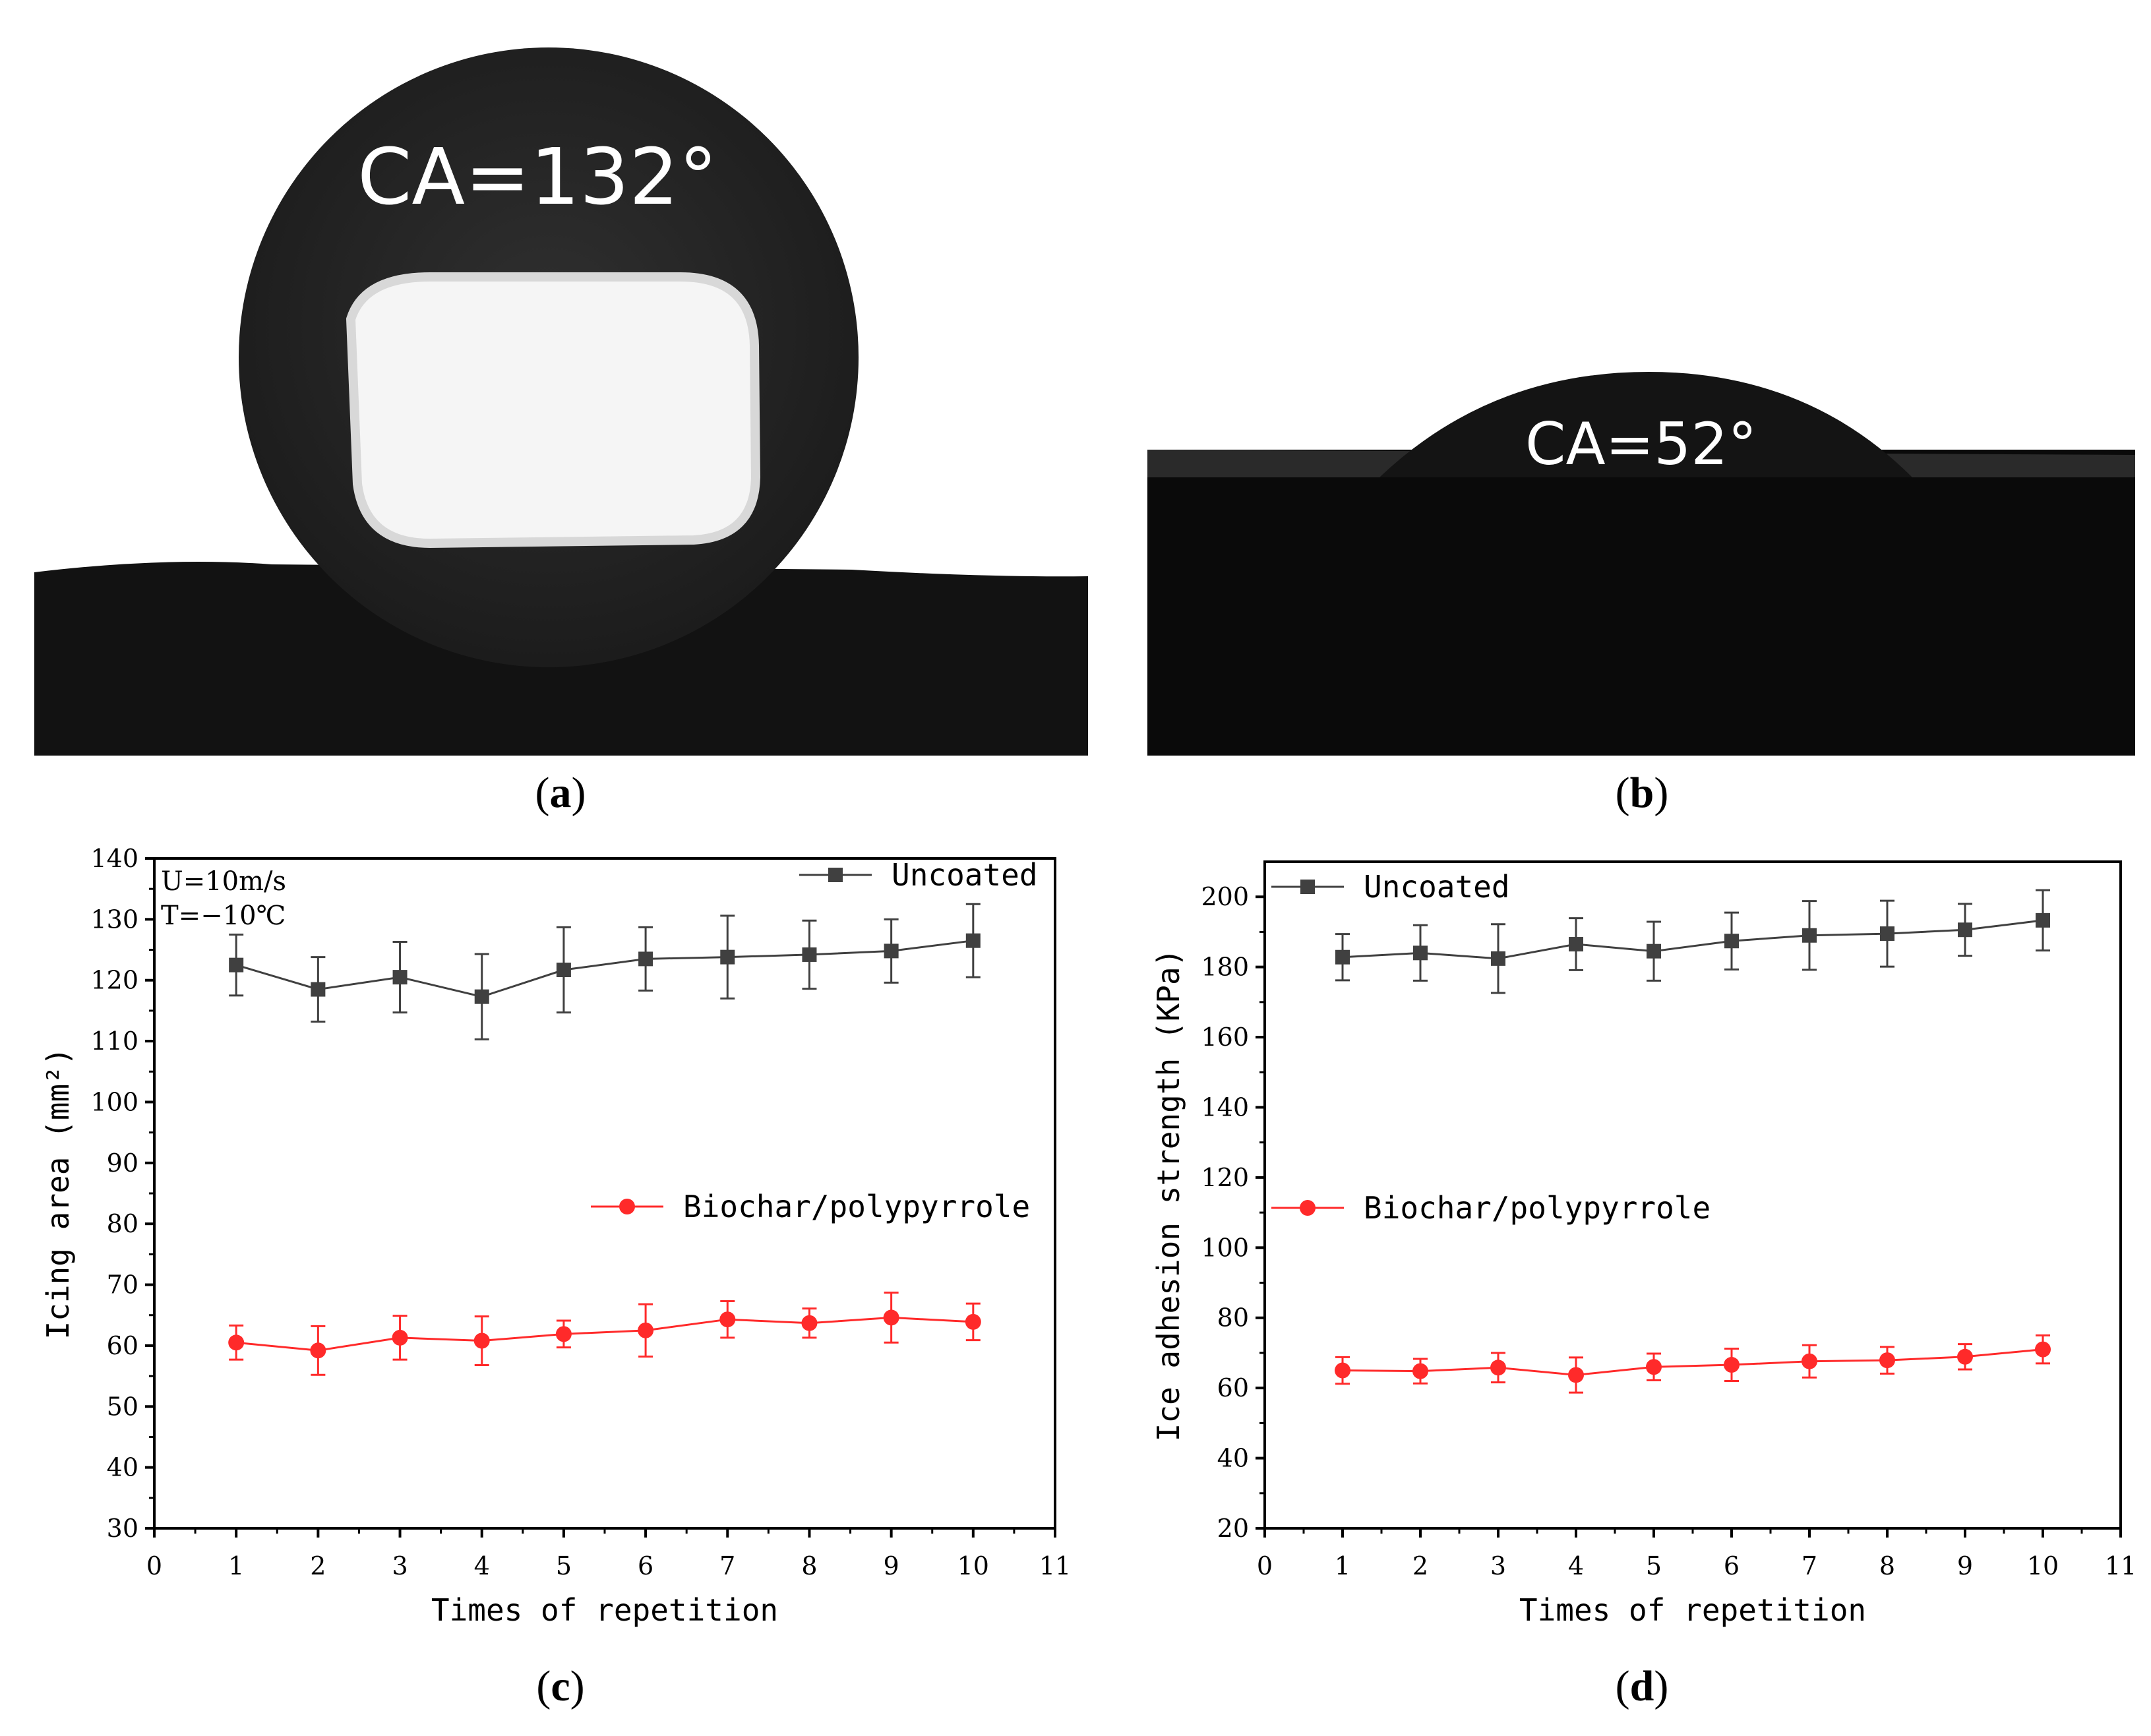  Describe the element at coordinates (1233, 1317) in the screenshot. I see `chart-d-y-tick-label: 80` at that location.